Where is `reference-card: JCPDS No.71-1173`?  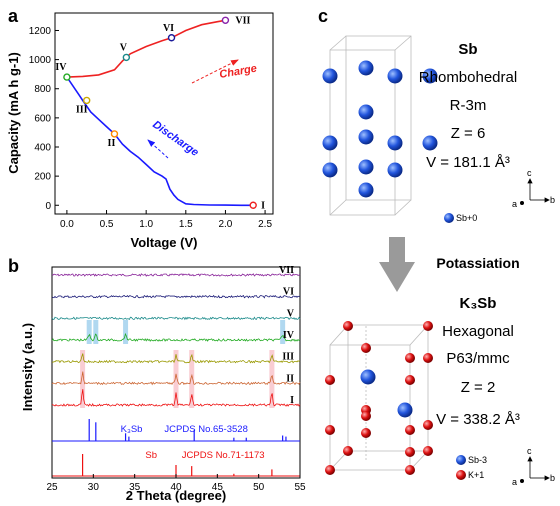 reference-card: JCPDS No.71-1173 is located at coordinates (223, 455).